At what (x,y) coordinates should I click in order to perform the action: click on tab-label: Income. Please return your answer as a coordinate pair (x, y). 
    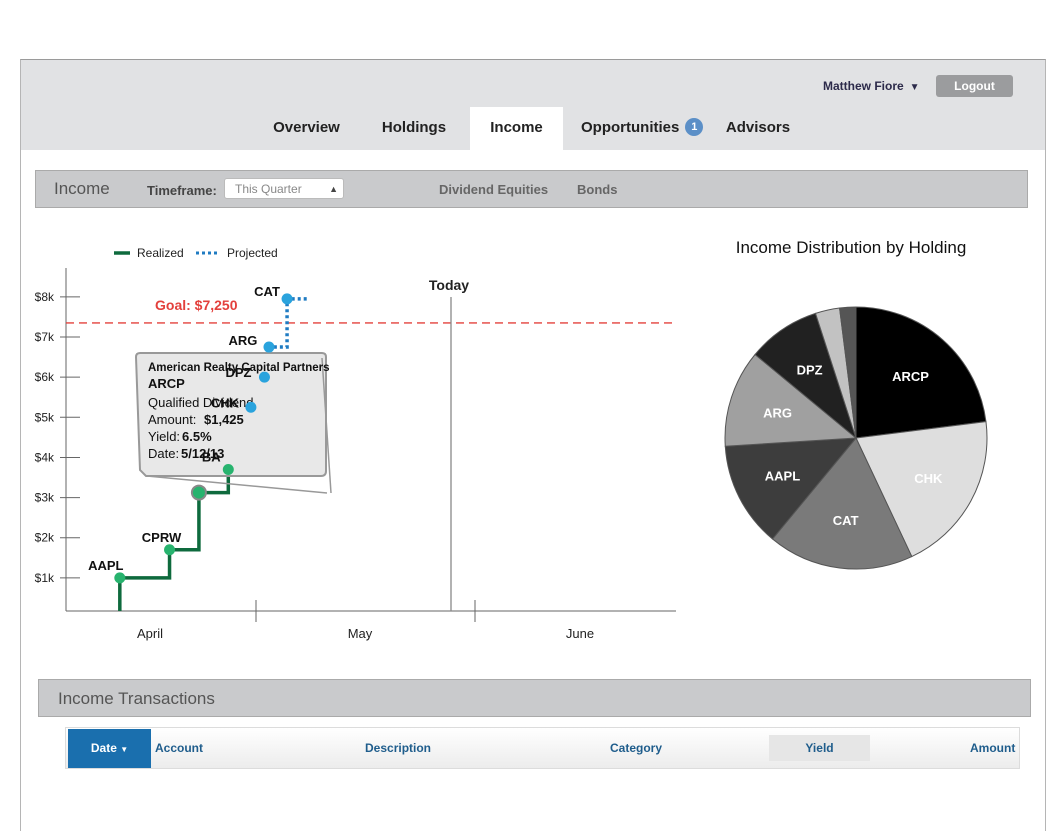
    Looking at the image, I should click on (516, 127).